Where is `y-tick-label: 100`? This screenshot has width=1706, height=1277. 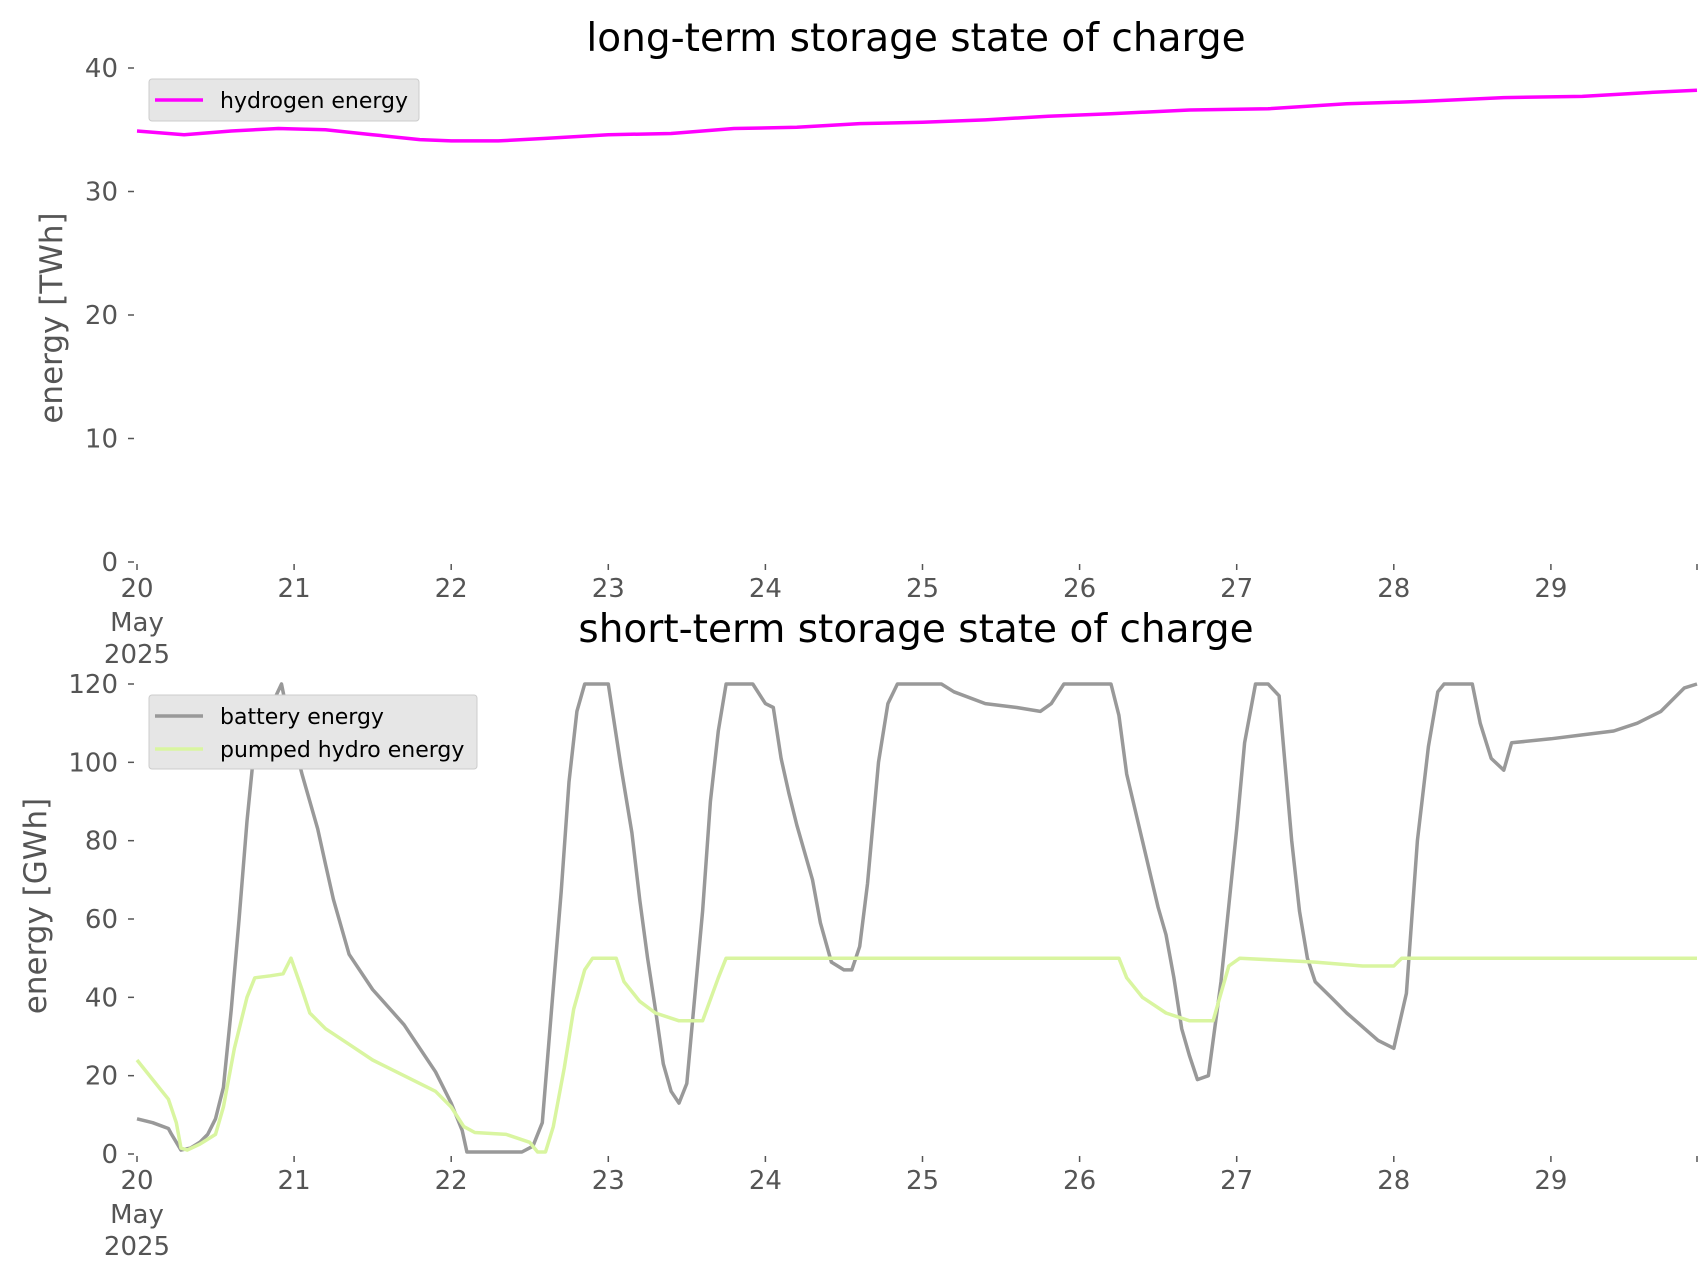 y-tick-label: 100 is located at coordinates (93, 763).